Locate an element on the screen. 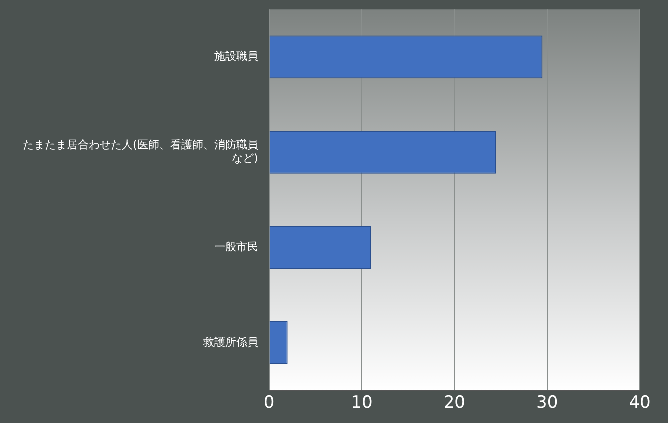 The width and height of the screenshot is (668, 423). y-tick-label: たまたま居合わせた人(医師、看護師、消防職員など) is located at coordinates (140, 151).